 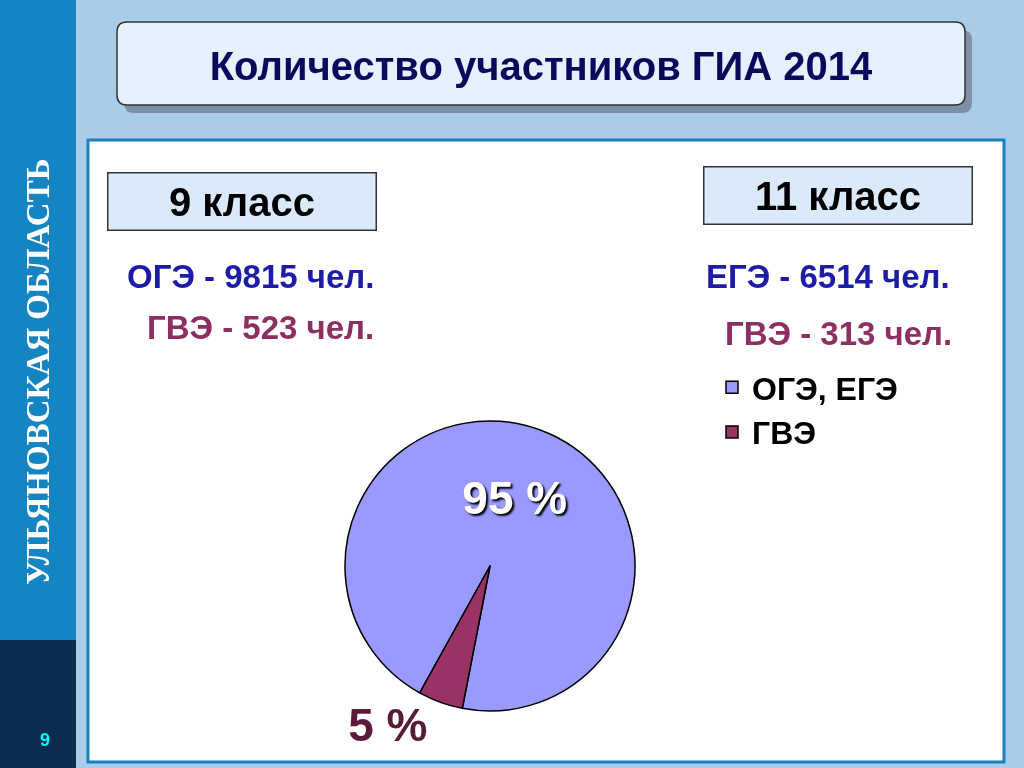 I want to click on legend-label: ГВЭ, so click(x=784, y=433).